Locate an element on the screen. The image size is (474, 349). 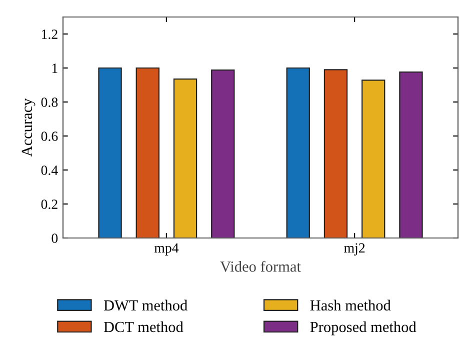
y-tick-label: 0.4 is located at coordinates (49, 171).